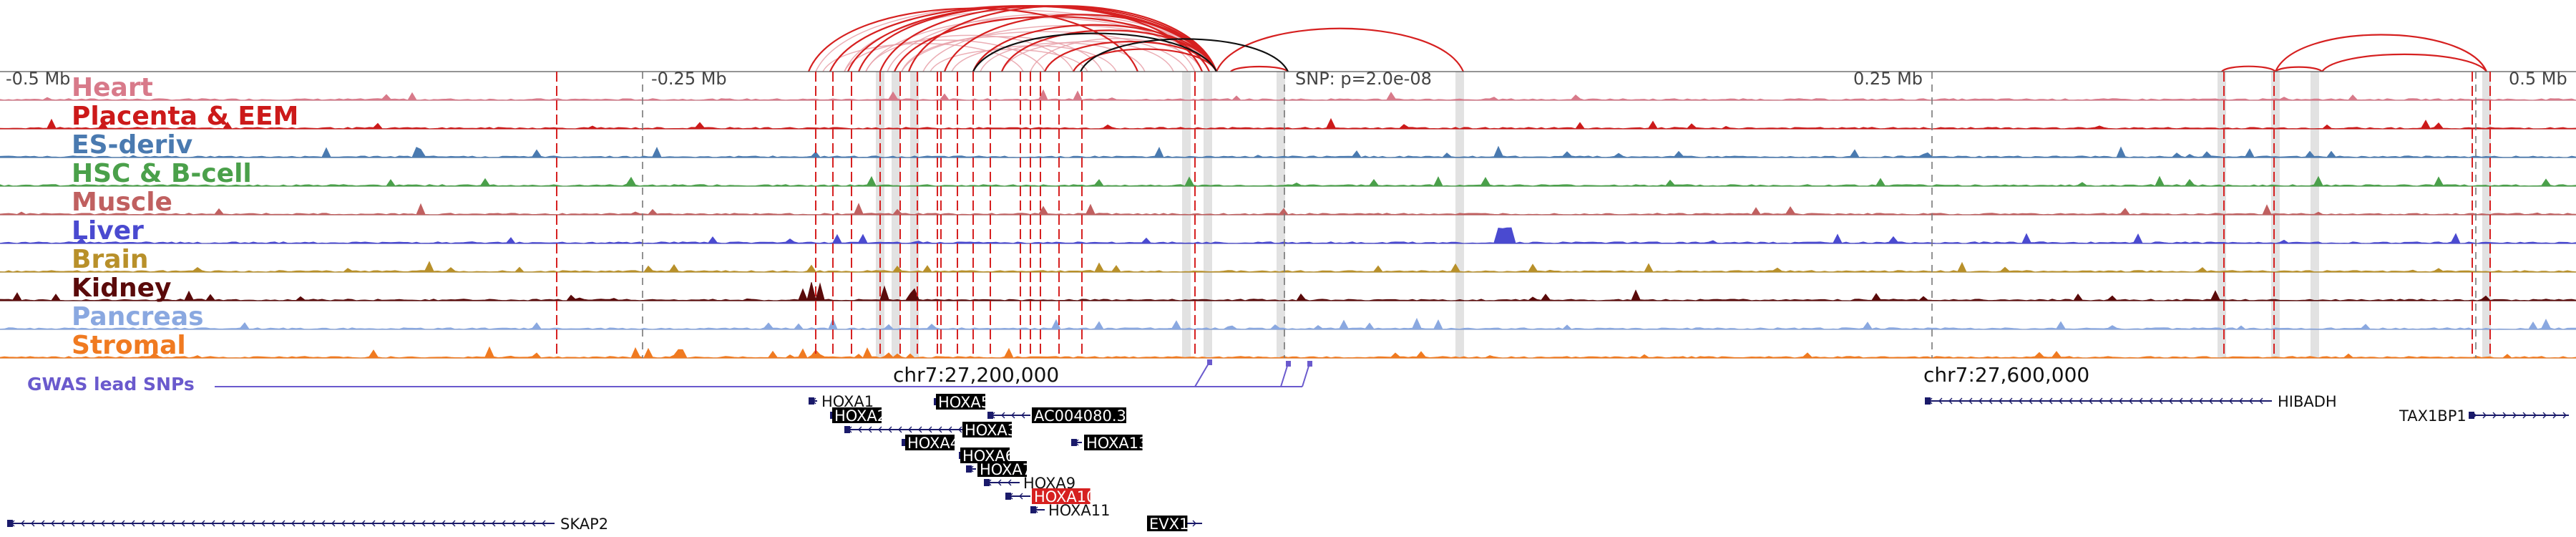  Describe the element at coordinates (689, 79) in the screenshot. I see `scale-minus025-label: -0.25 Mb` at that location.